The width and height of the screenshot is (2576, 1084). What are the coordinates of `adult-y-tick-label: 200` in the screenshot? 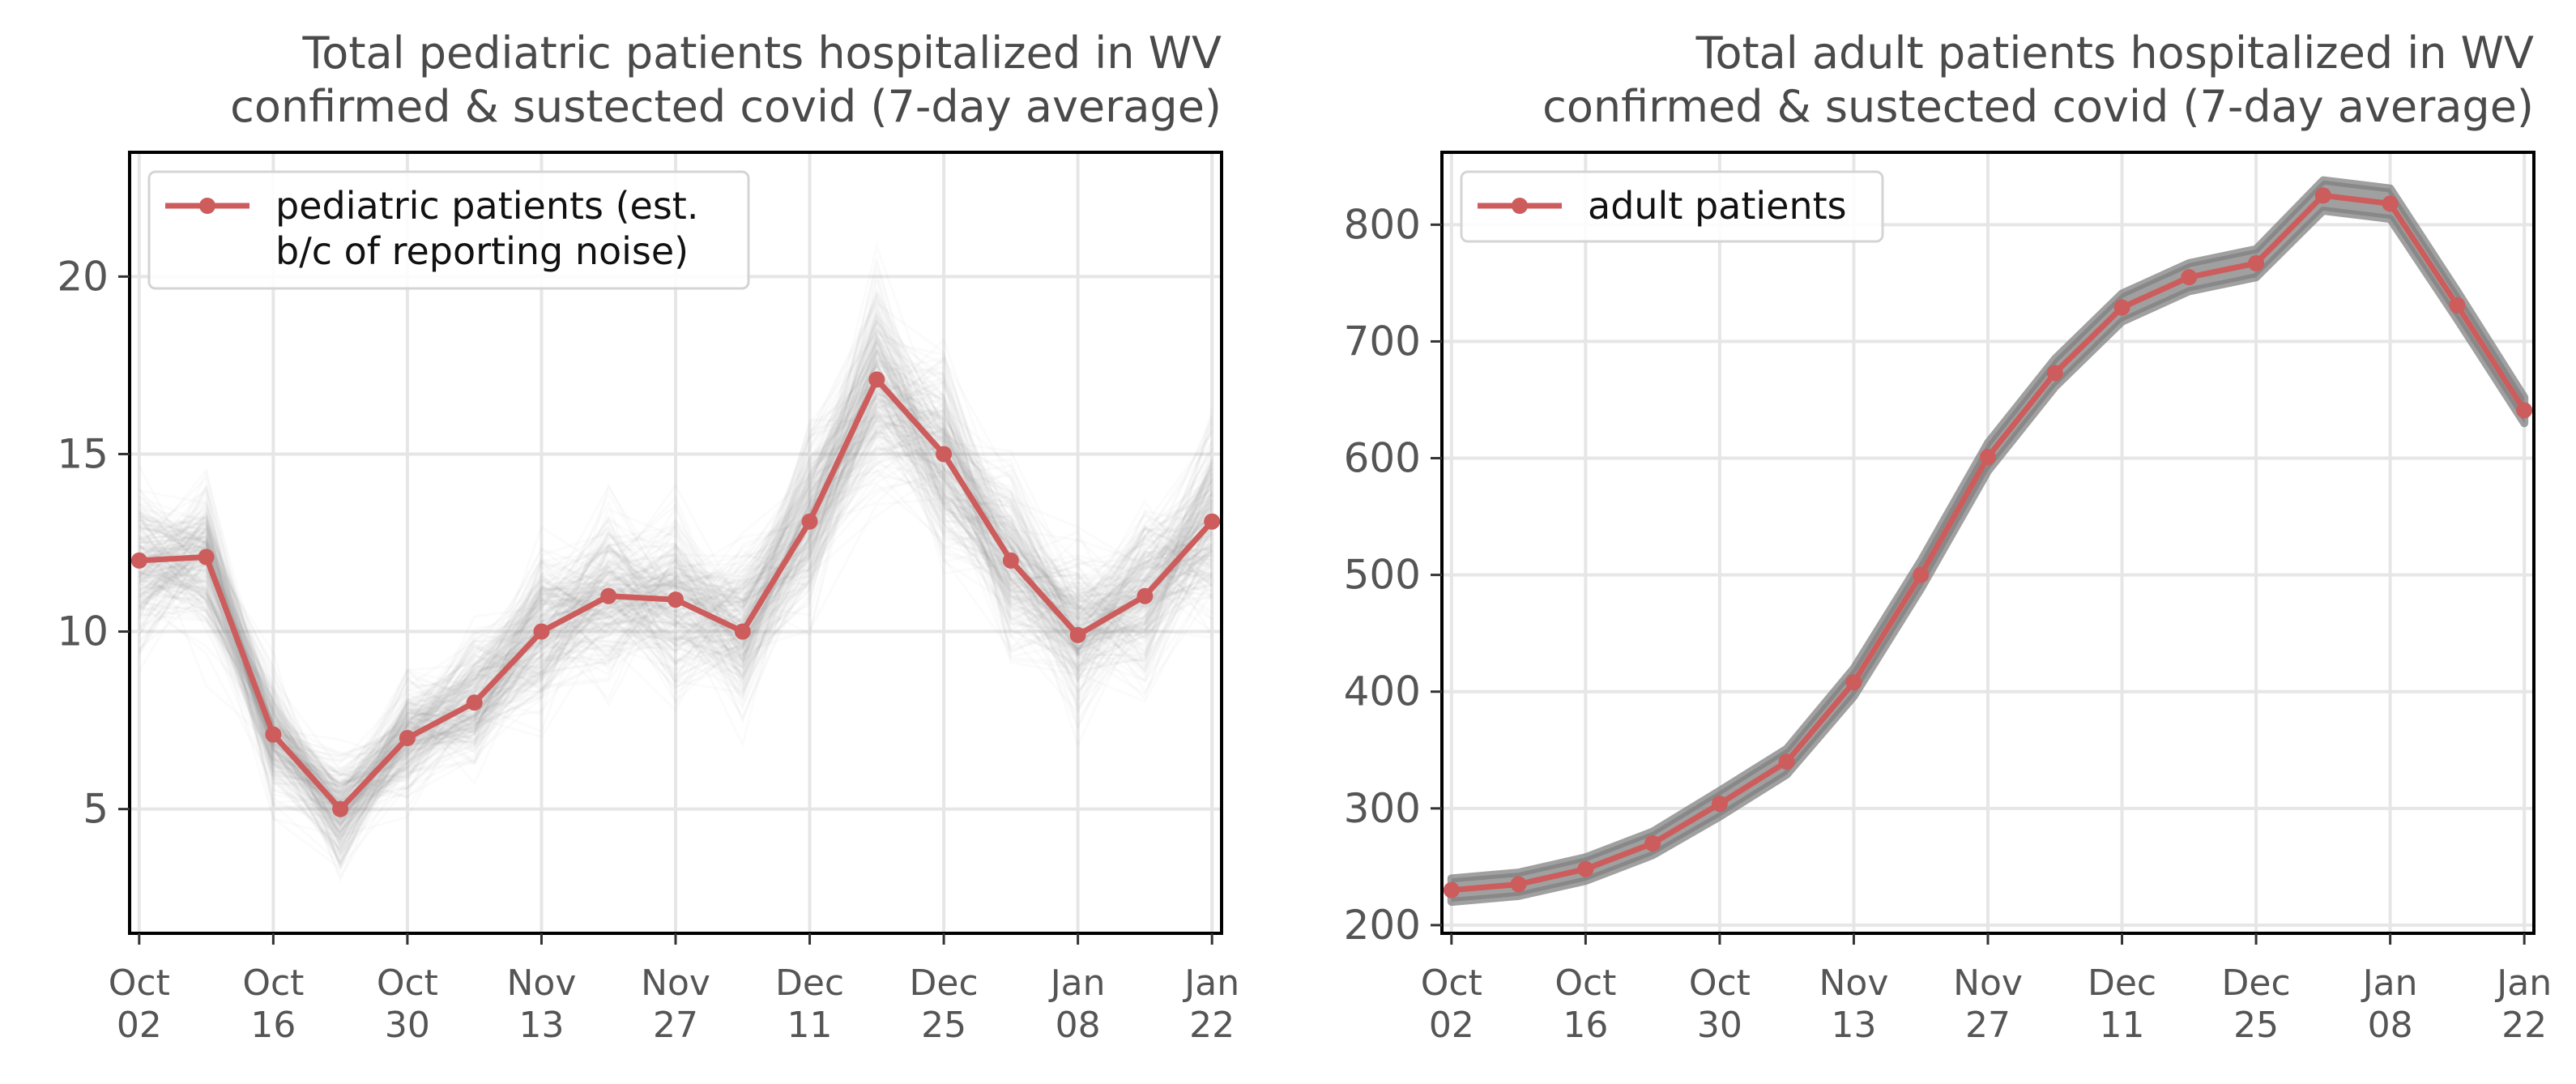 It's located at (1383, 926).